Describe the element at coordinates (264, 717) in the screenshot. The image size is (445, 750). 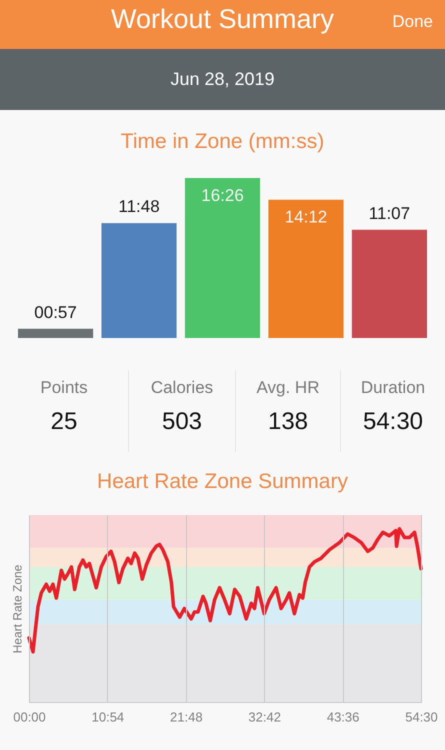
I see `x-tick-label: 32:42` at that location.